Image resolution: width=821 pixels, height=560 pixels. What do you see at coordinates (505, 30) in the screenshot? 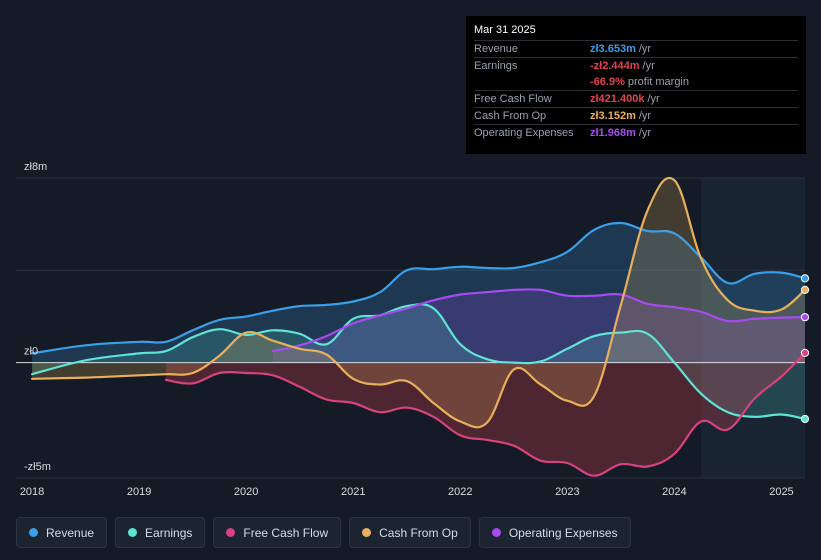
I see `tooltip-date: Mar 31 2025` at bounding box center [505, 30].